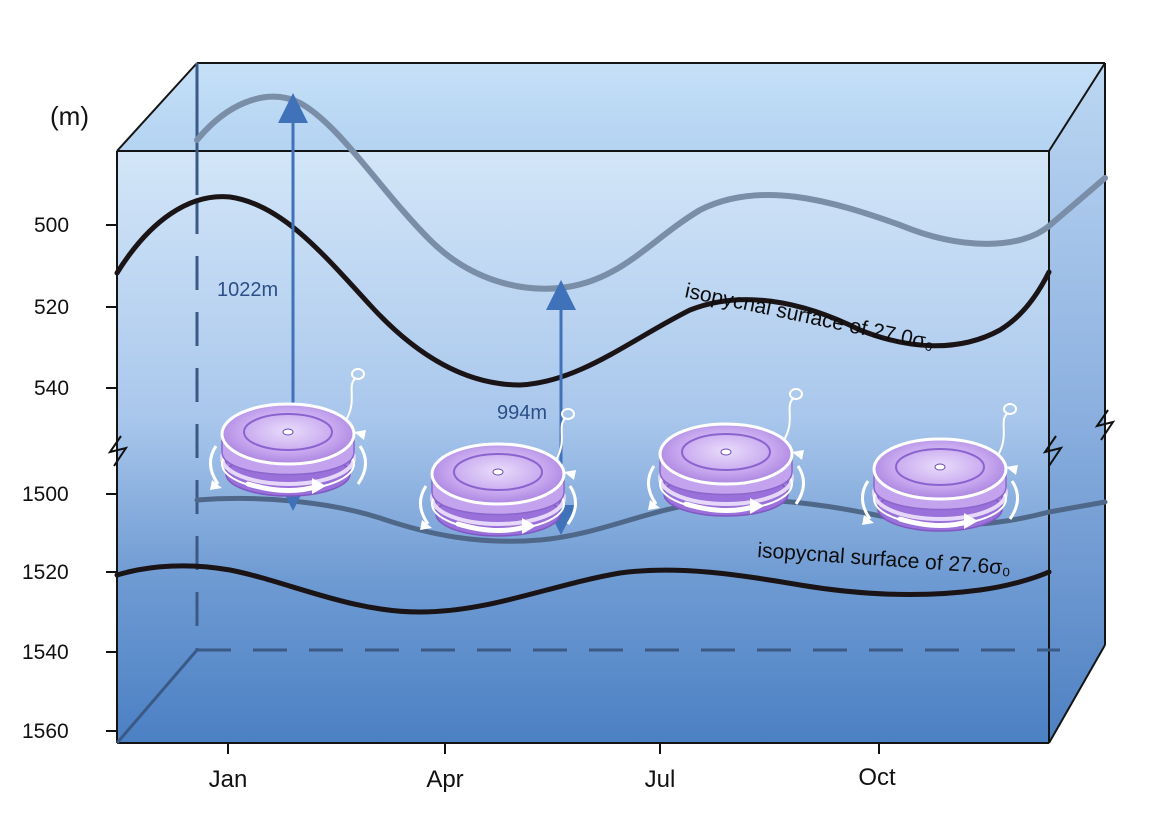 The image size is (1171, 814). Describe the element at coordinates (553, 748) in the screenshot. I see `x-tick-marks` at that location.